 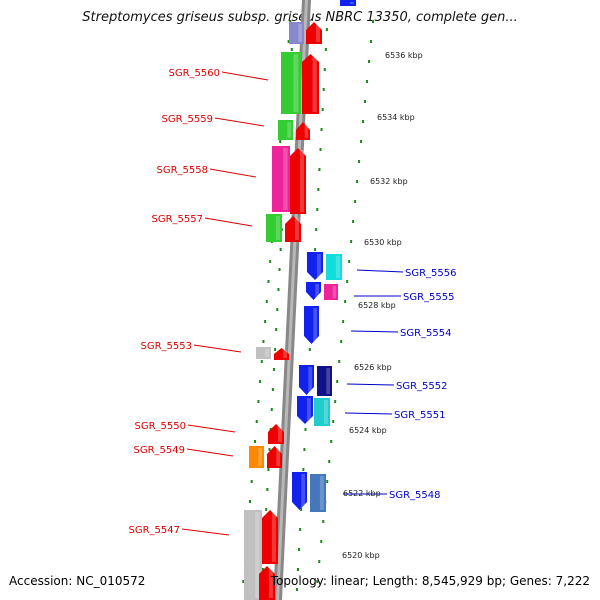 I want to click on gene-label: SGR_5549, so click(x=160, y=450).